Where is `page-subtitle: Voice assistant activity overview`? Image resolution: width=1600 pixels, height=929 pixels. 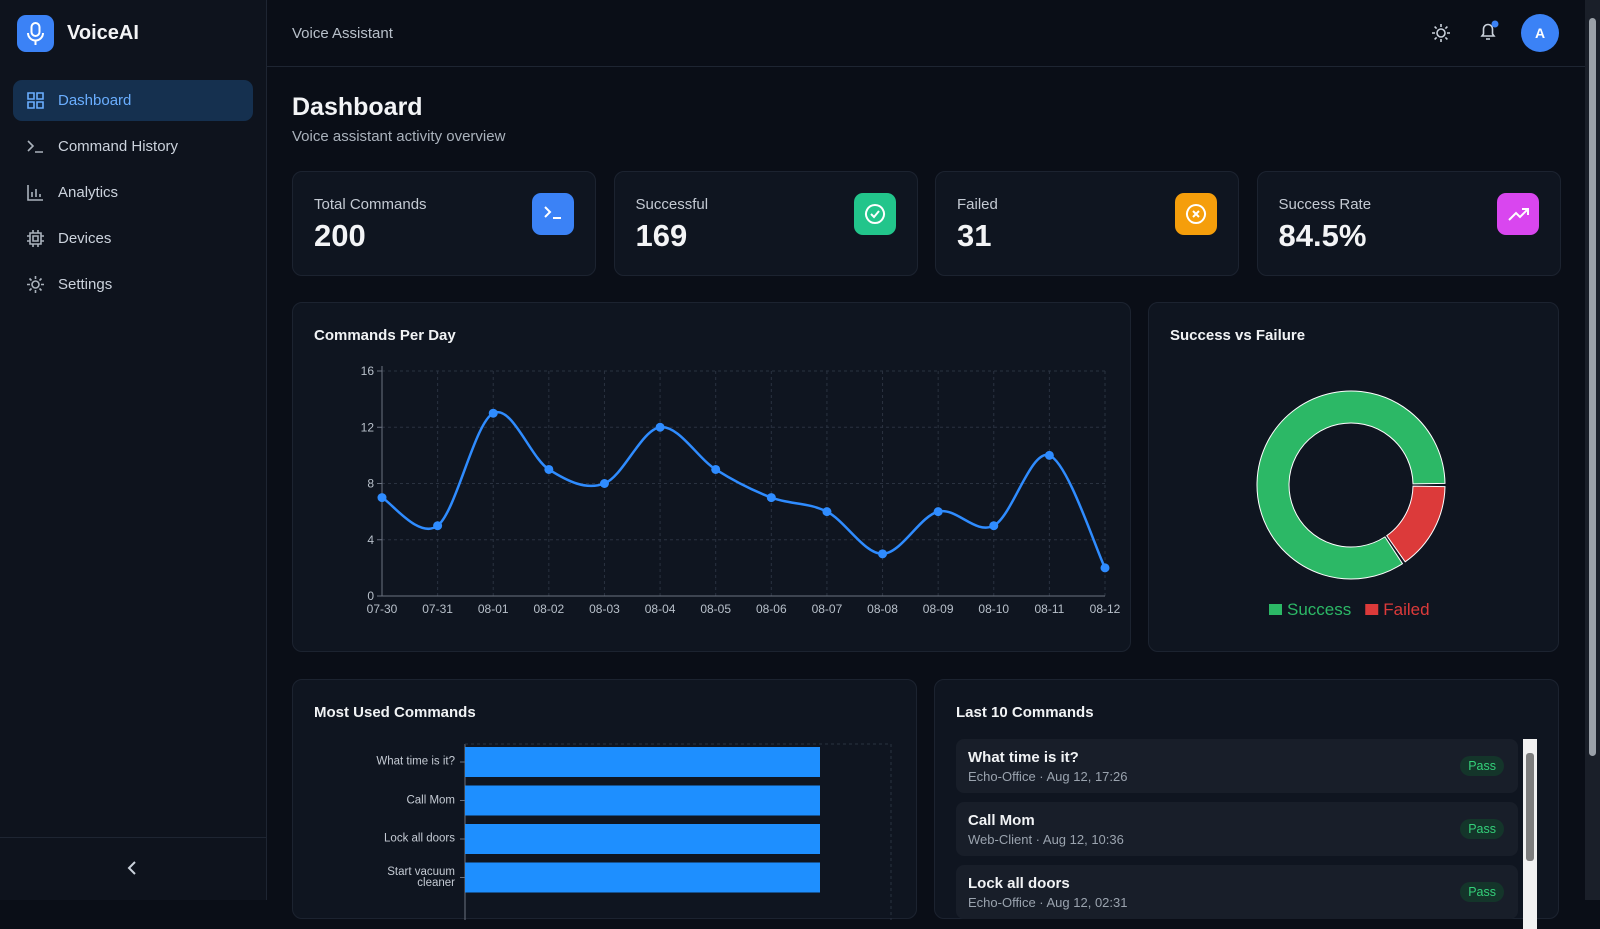
page-subtitle: Voice assistant activity overview is located at coordinates (399, 136).